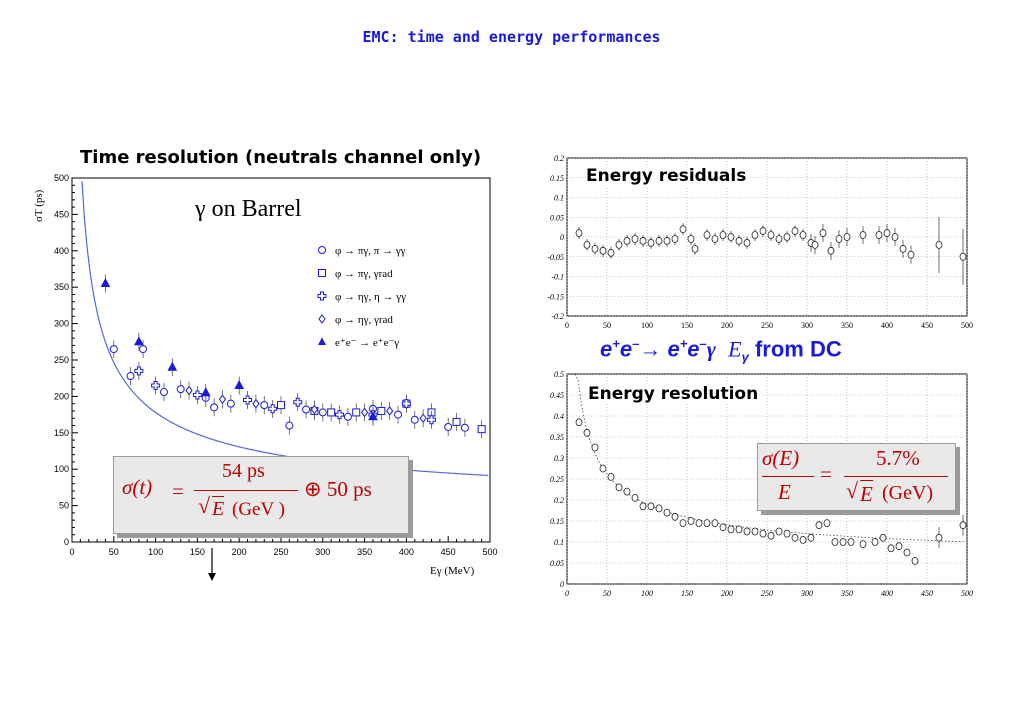  Describe the element at coordinates (448, 552) in the screenshot. I see `x-tick-label: 450` at that location.